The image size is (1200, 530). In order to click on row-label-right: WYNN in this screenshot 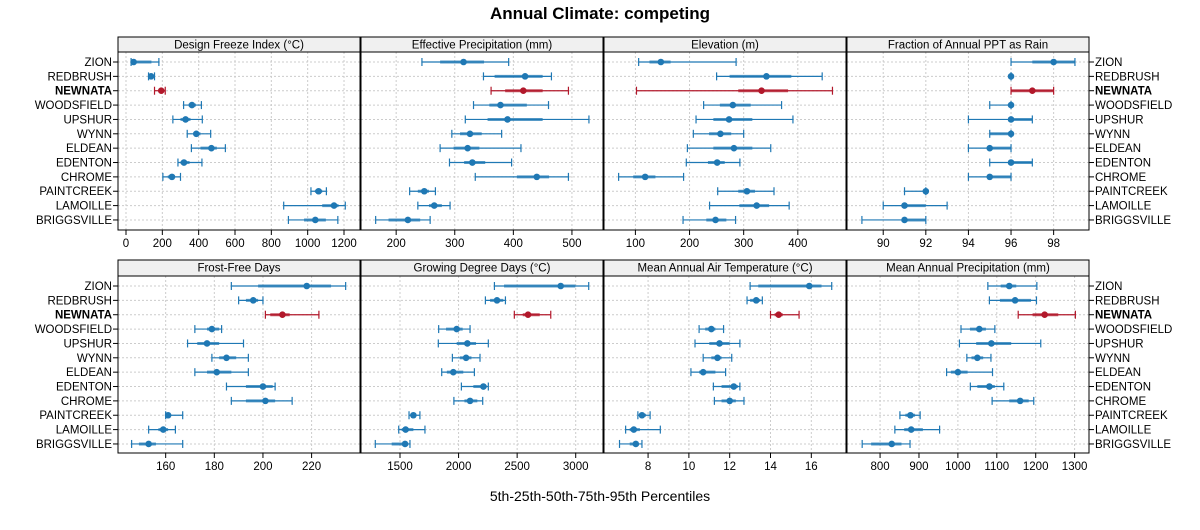, I will do `click(1112, 359)`.